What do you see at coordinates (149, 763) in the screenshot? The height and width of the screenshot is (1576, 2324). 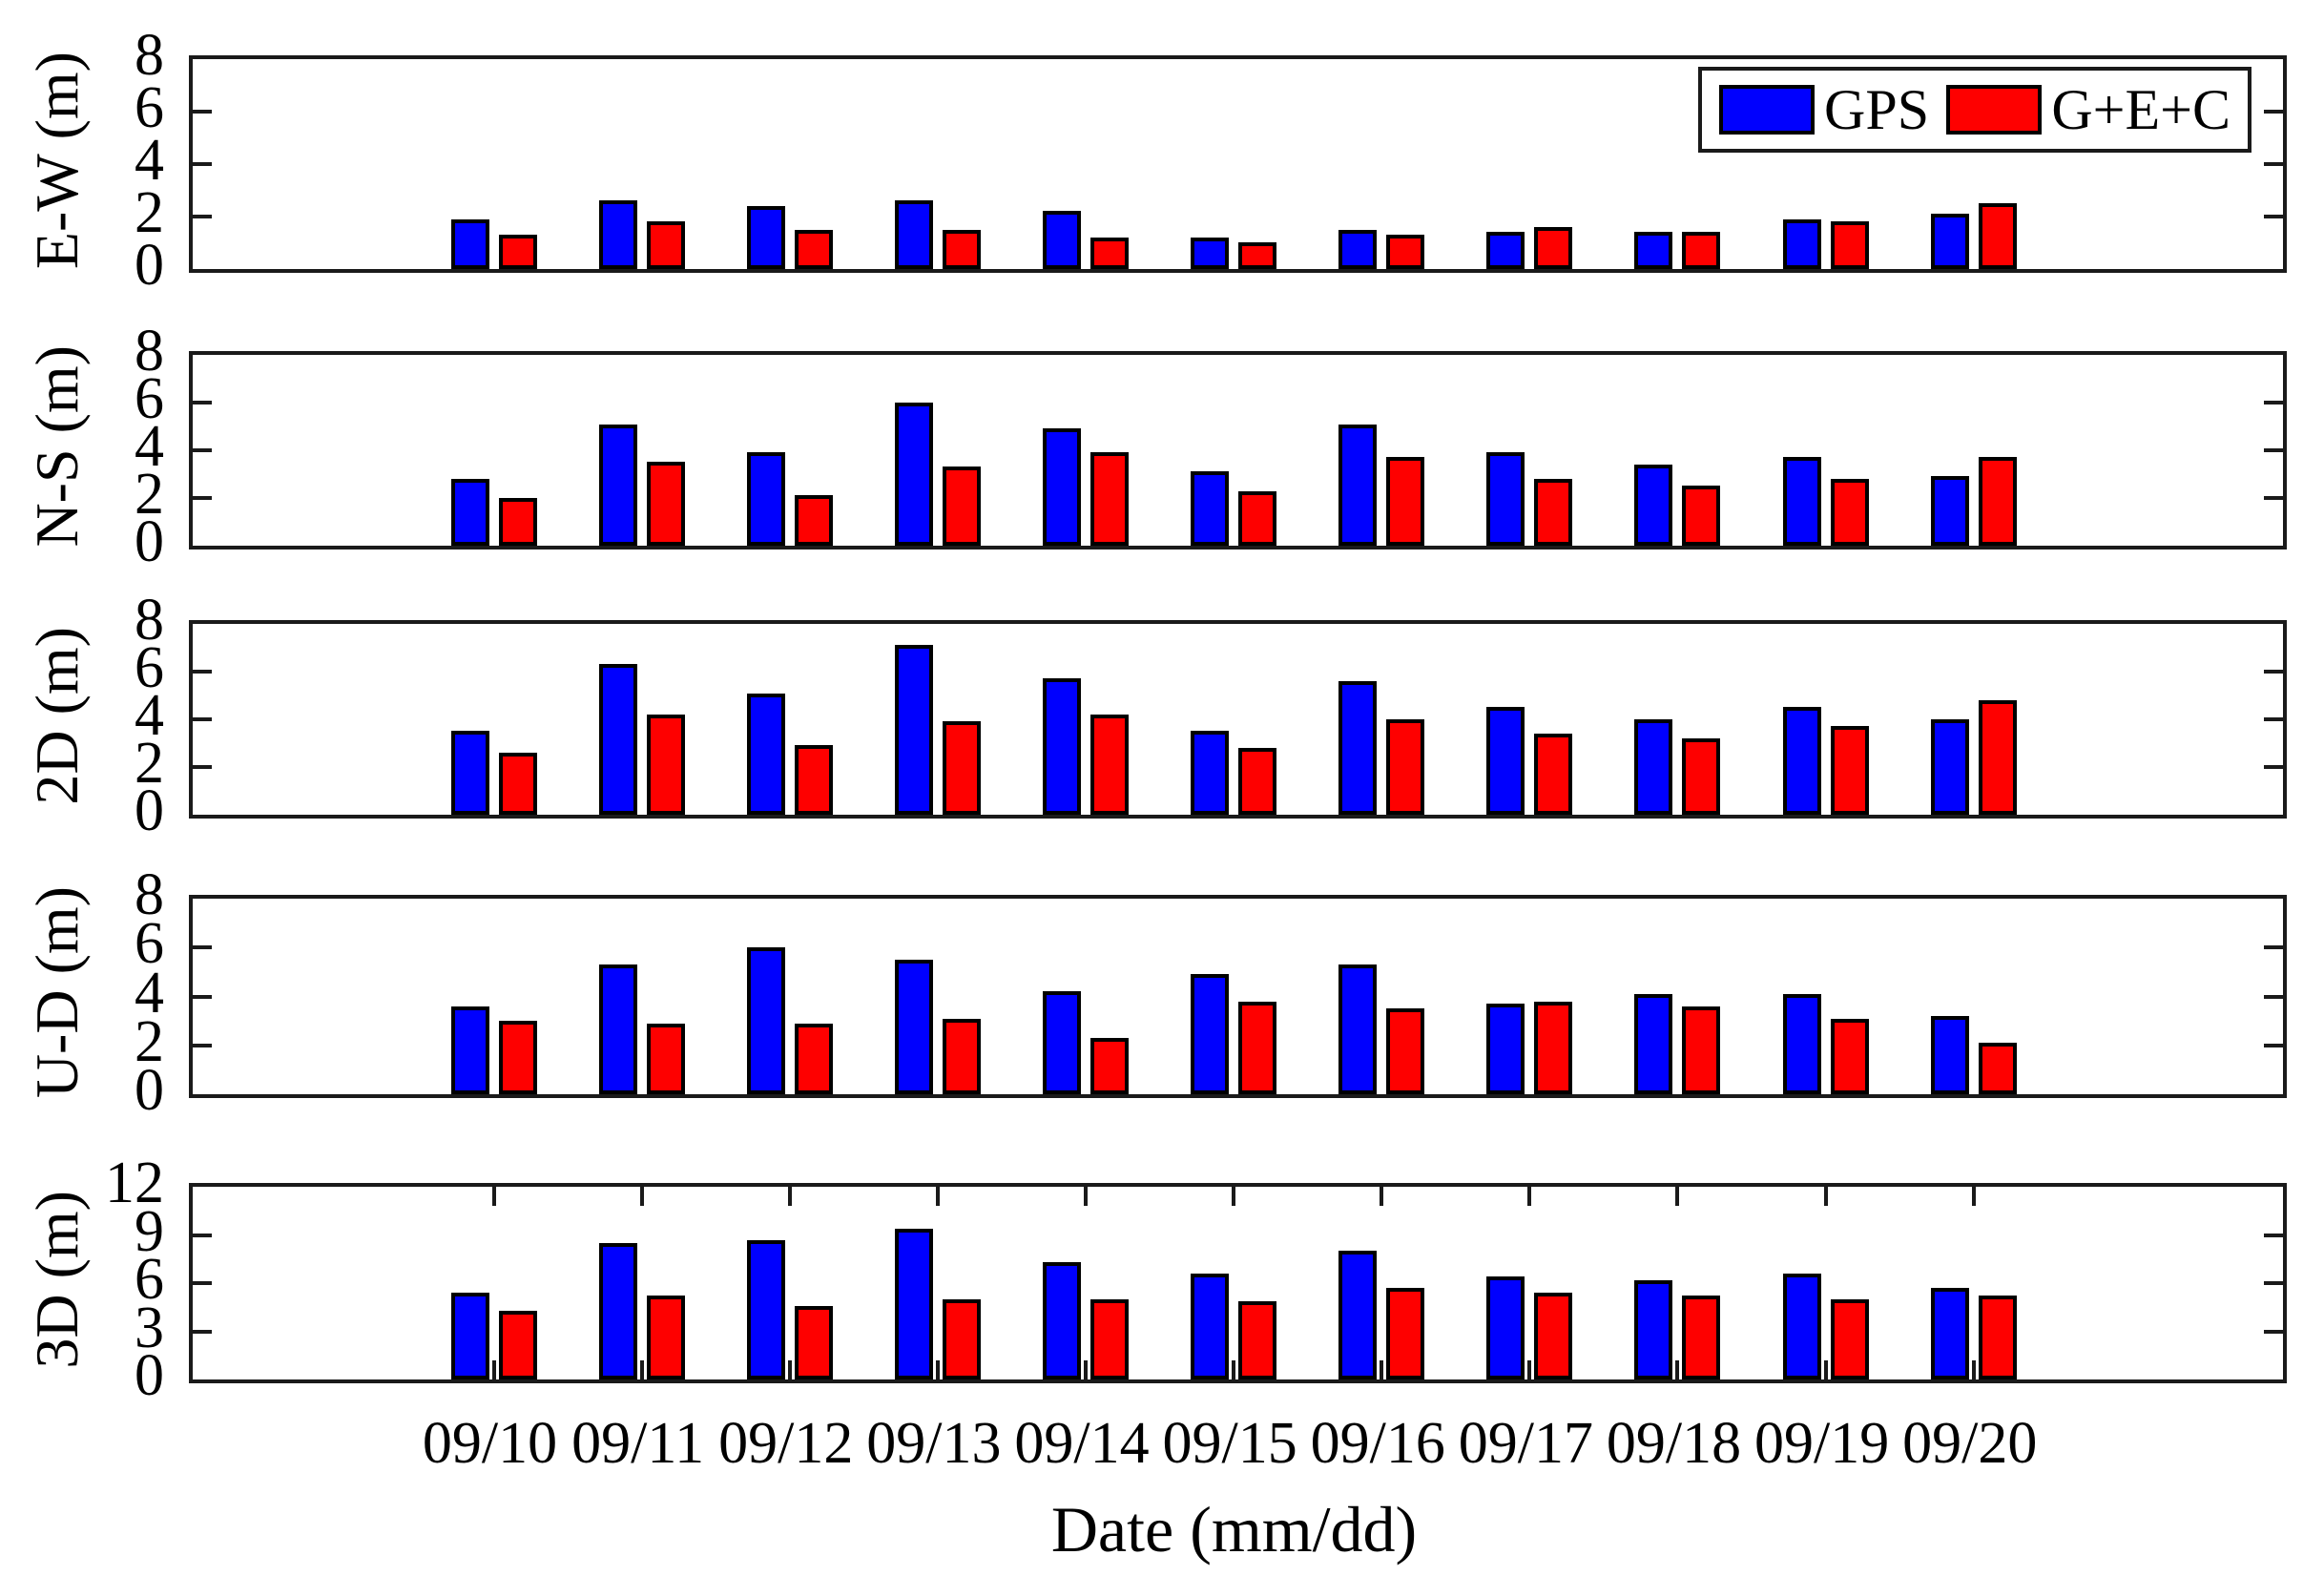 I see `y-tick-label: 2` at bounding box center [149, 763].